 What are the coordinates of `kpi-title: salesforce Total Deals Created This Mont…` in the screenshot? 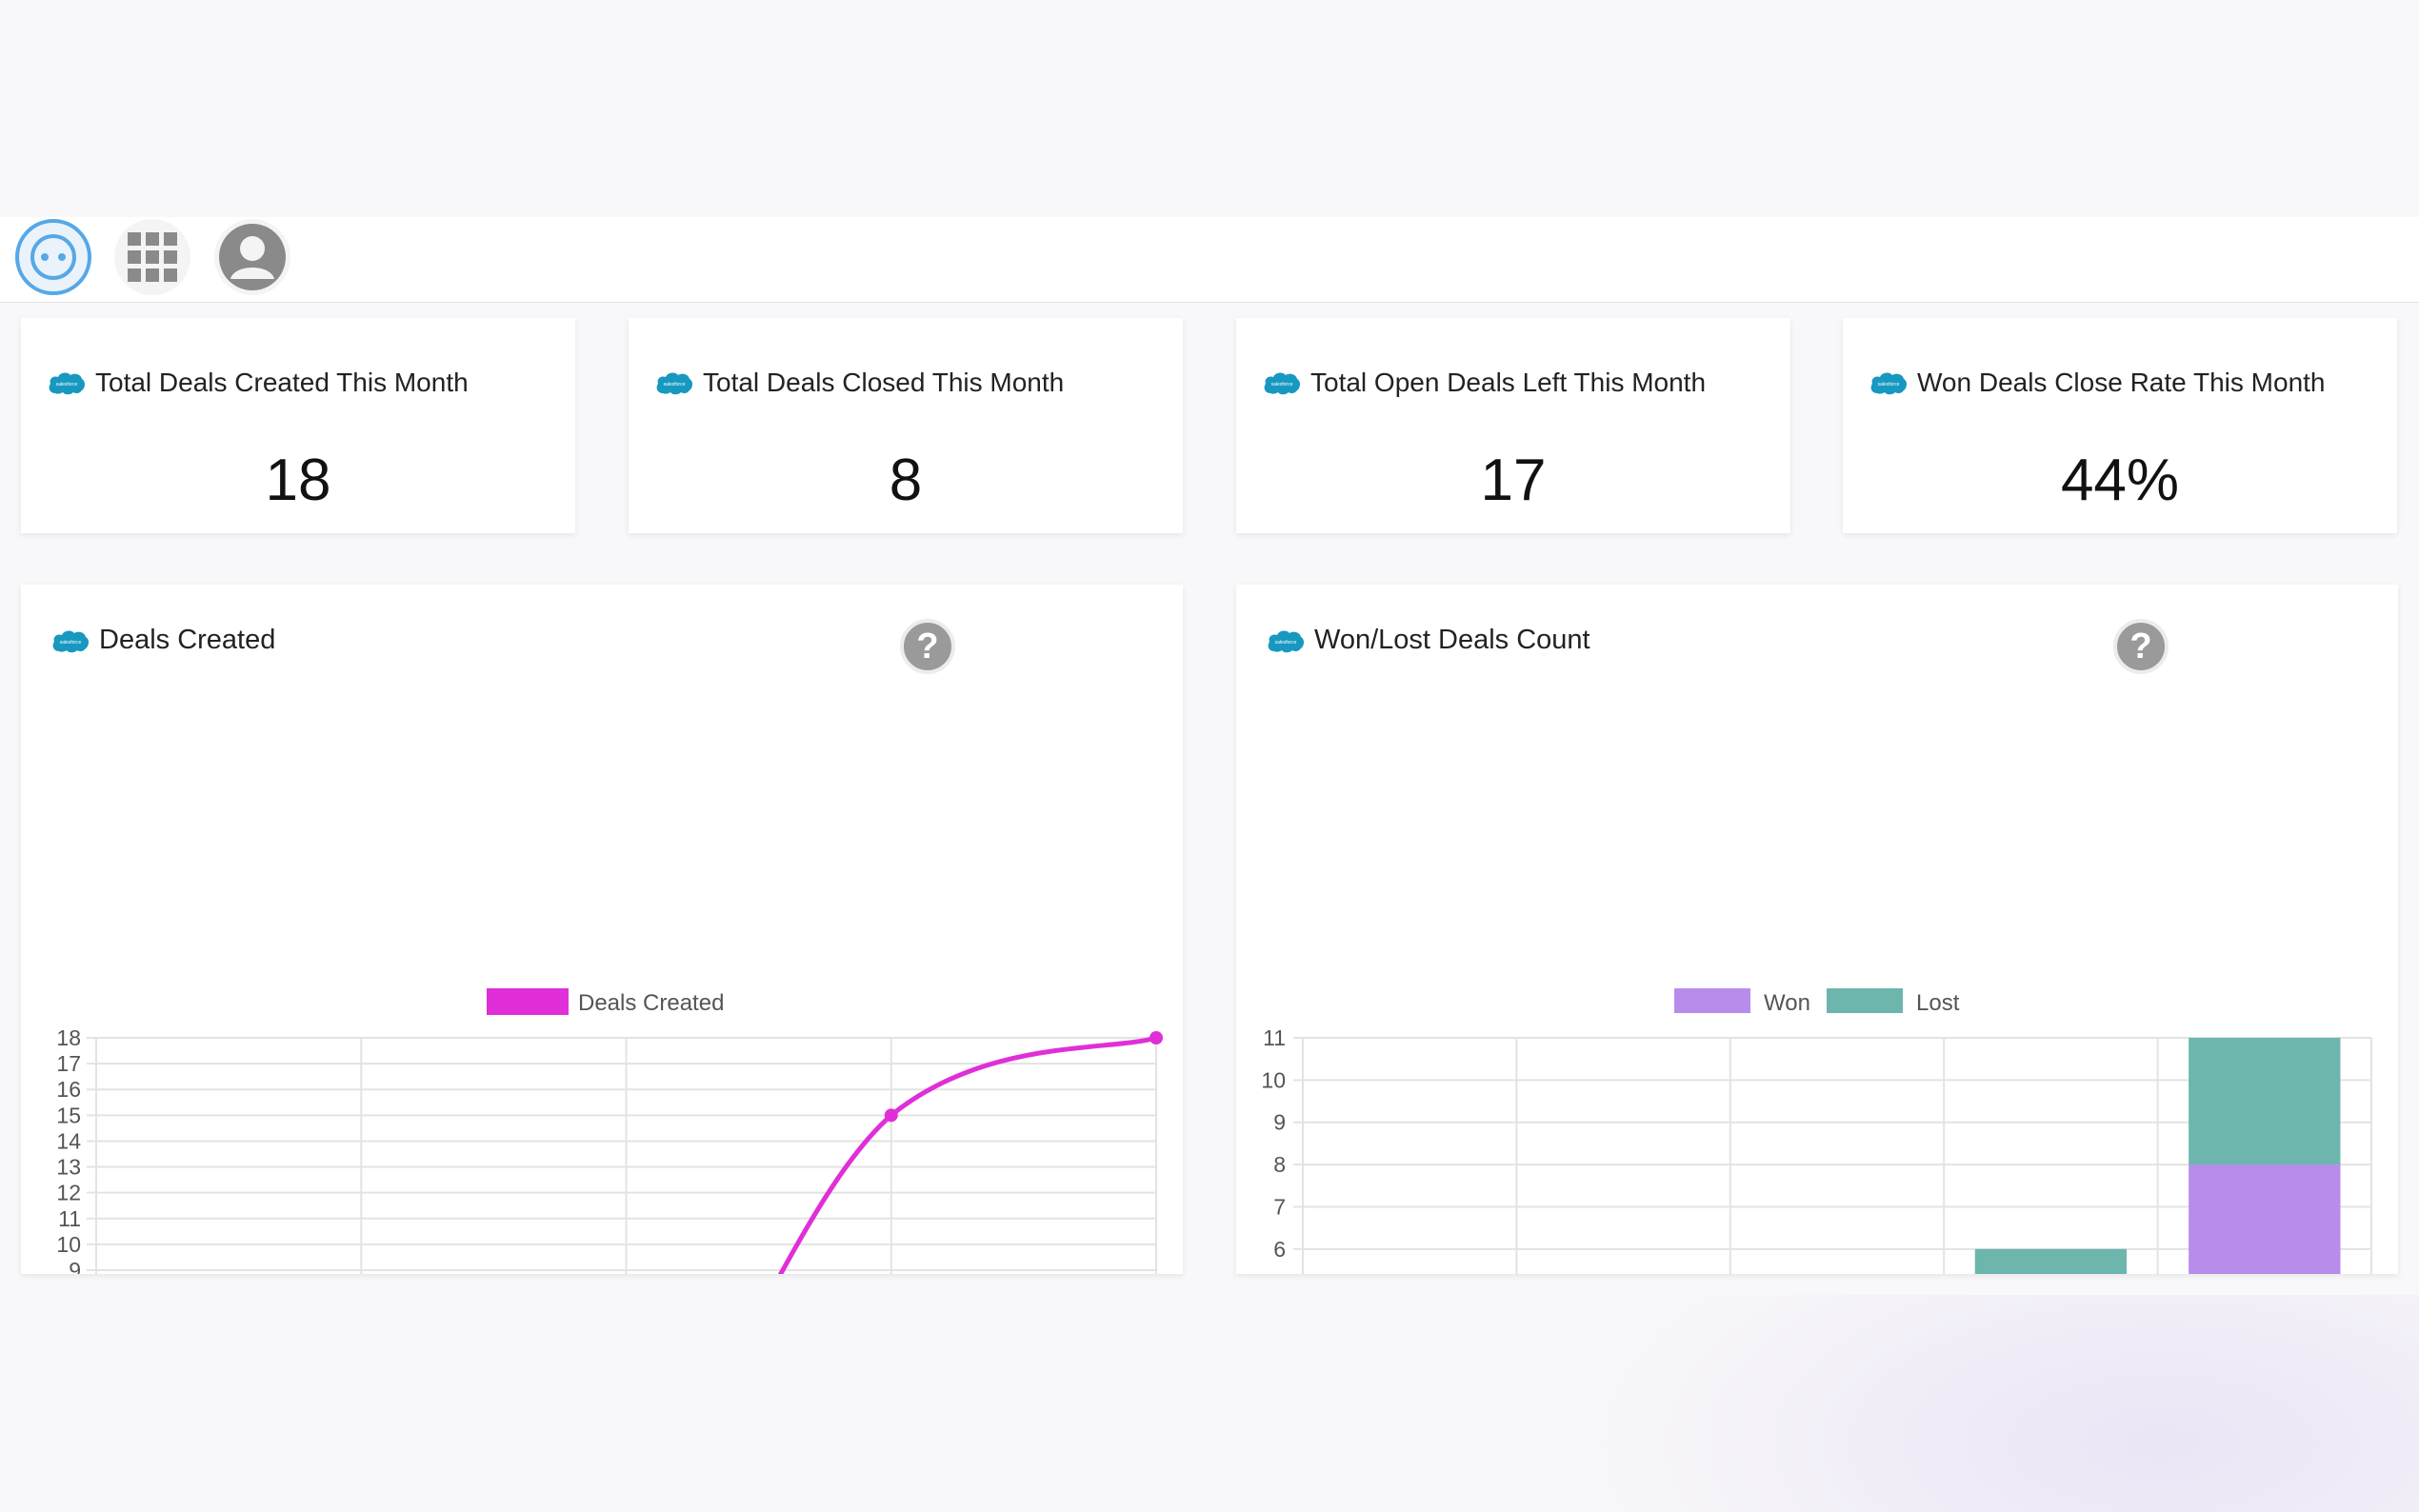 It's located at (258, 383).